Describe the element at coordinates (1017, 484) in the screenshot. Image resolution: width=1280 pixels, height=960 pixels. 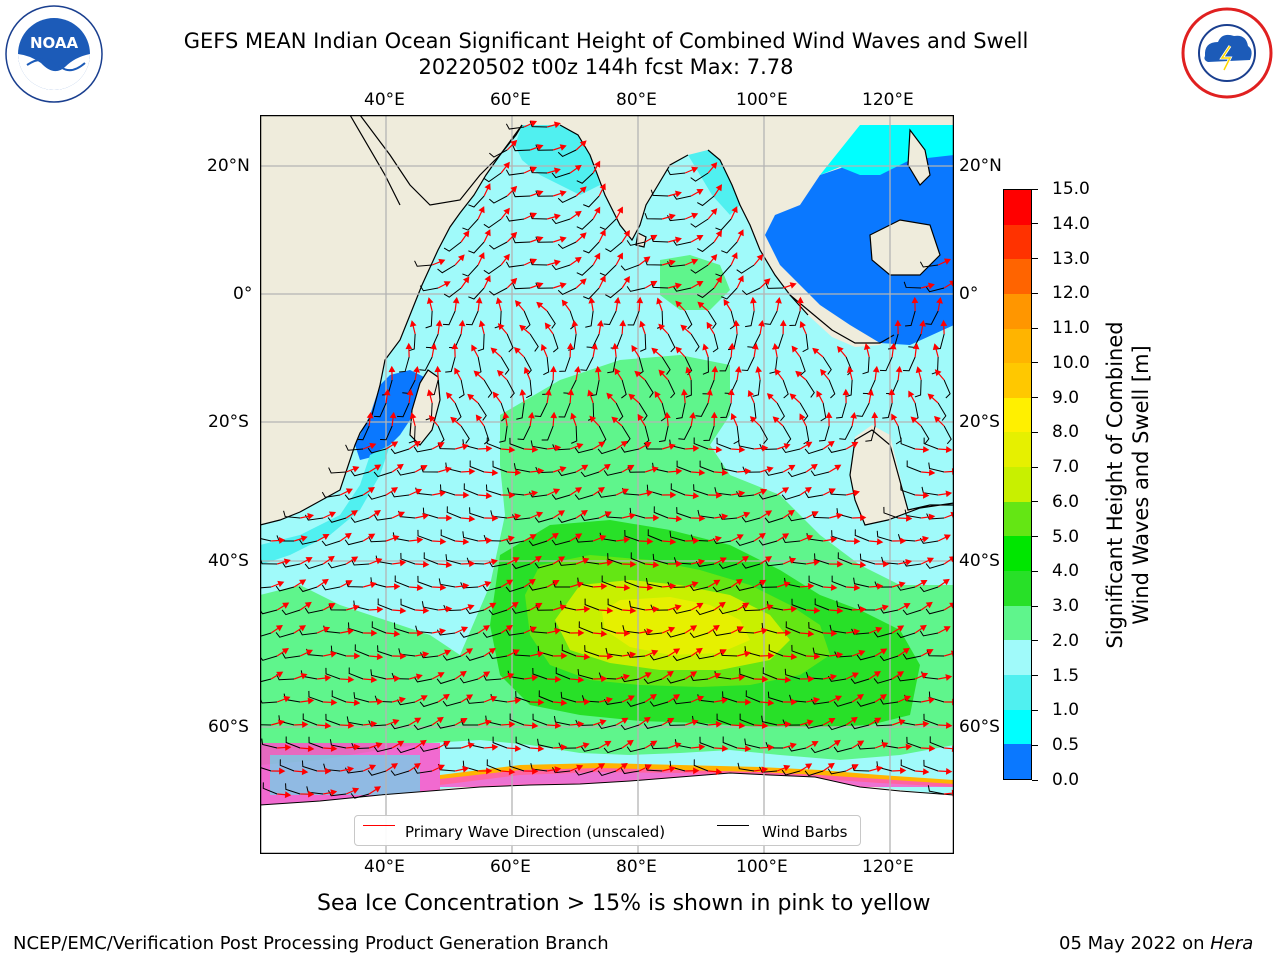
I see `colorbar-fill` at that location.